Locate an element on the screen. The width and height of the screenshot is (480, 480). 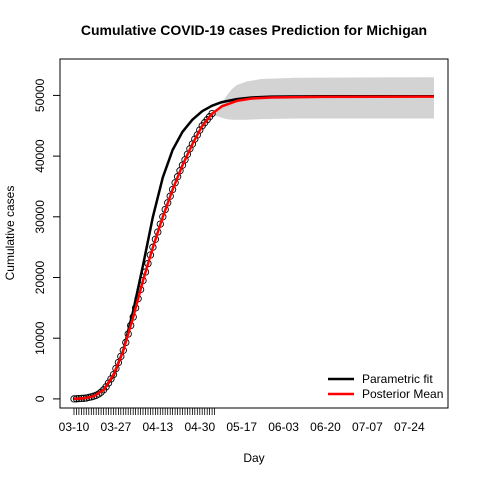
x-tick-label-0: 03-10 is located at coordinates (74, 427).